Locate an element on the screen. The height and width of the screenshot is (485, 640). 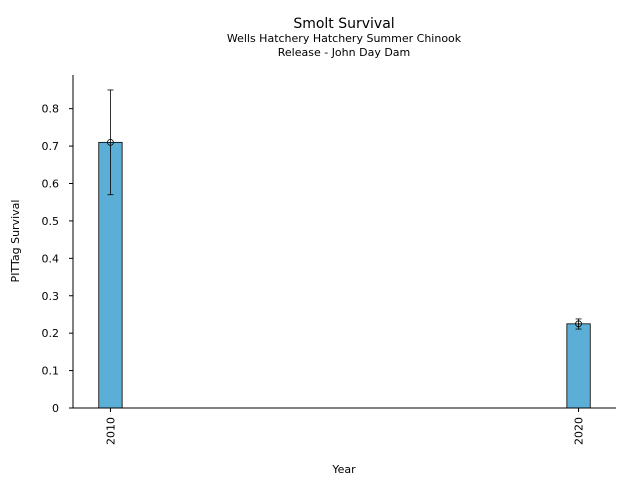
y-axis-ticks: 0 0.1 0.2 0.3 0.4 0.5 0.6 0.7 0.8 is located at coordinates (57, 259).